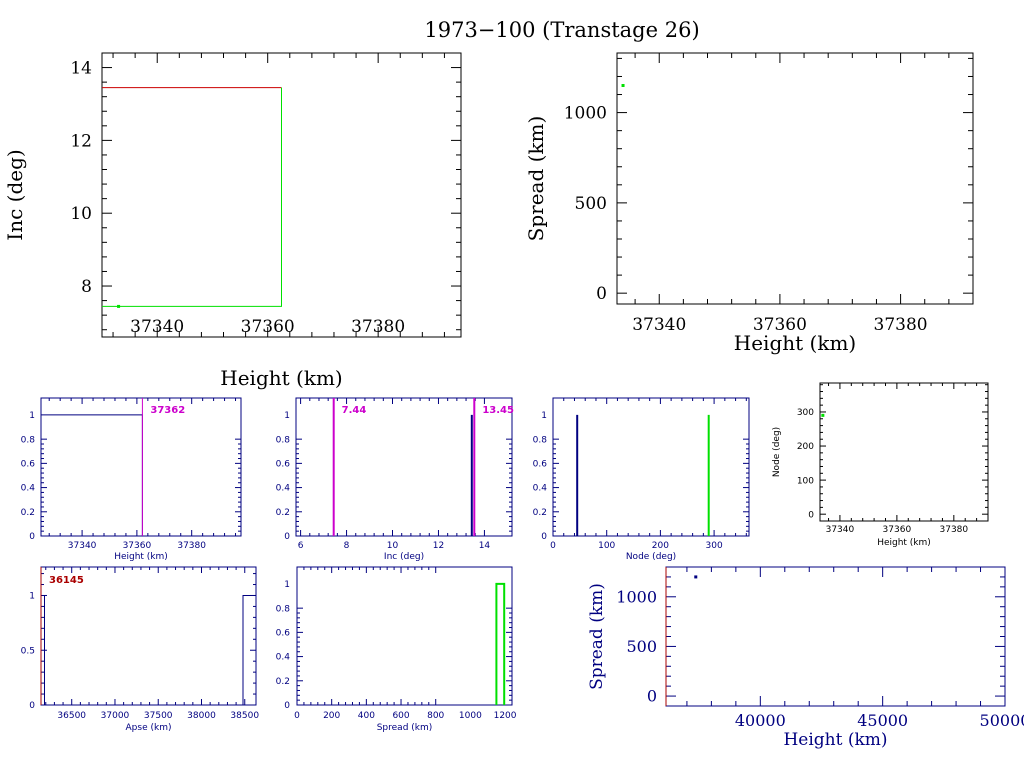  What do you see at coordinates (606, 546) in the screenshot?
I see `x-tick-label: 100` at bounding box center [606, 546].